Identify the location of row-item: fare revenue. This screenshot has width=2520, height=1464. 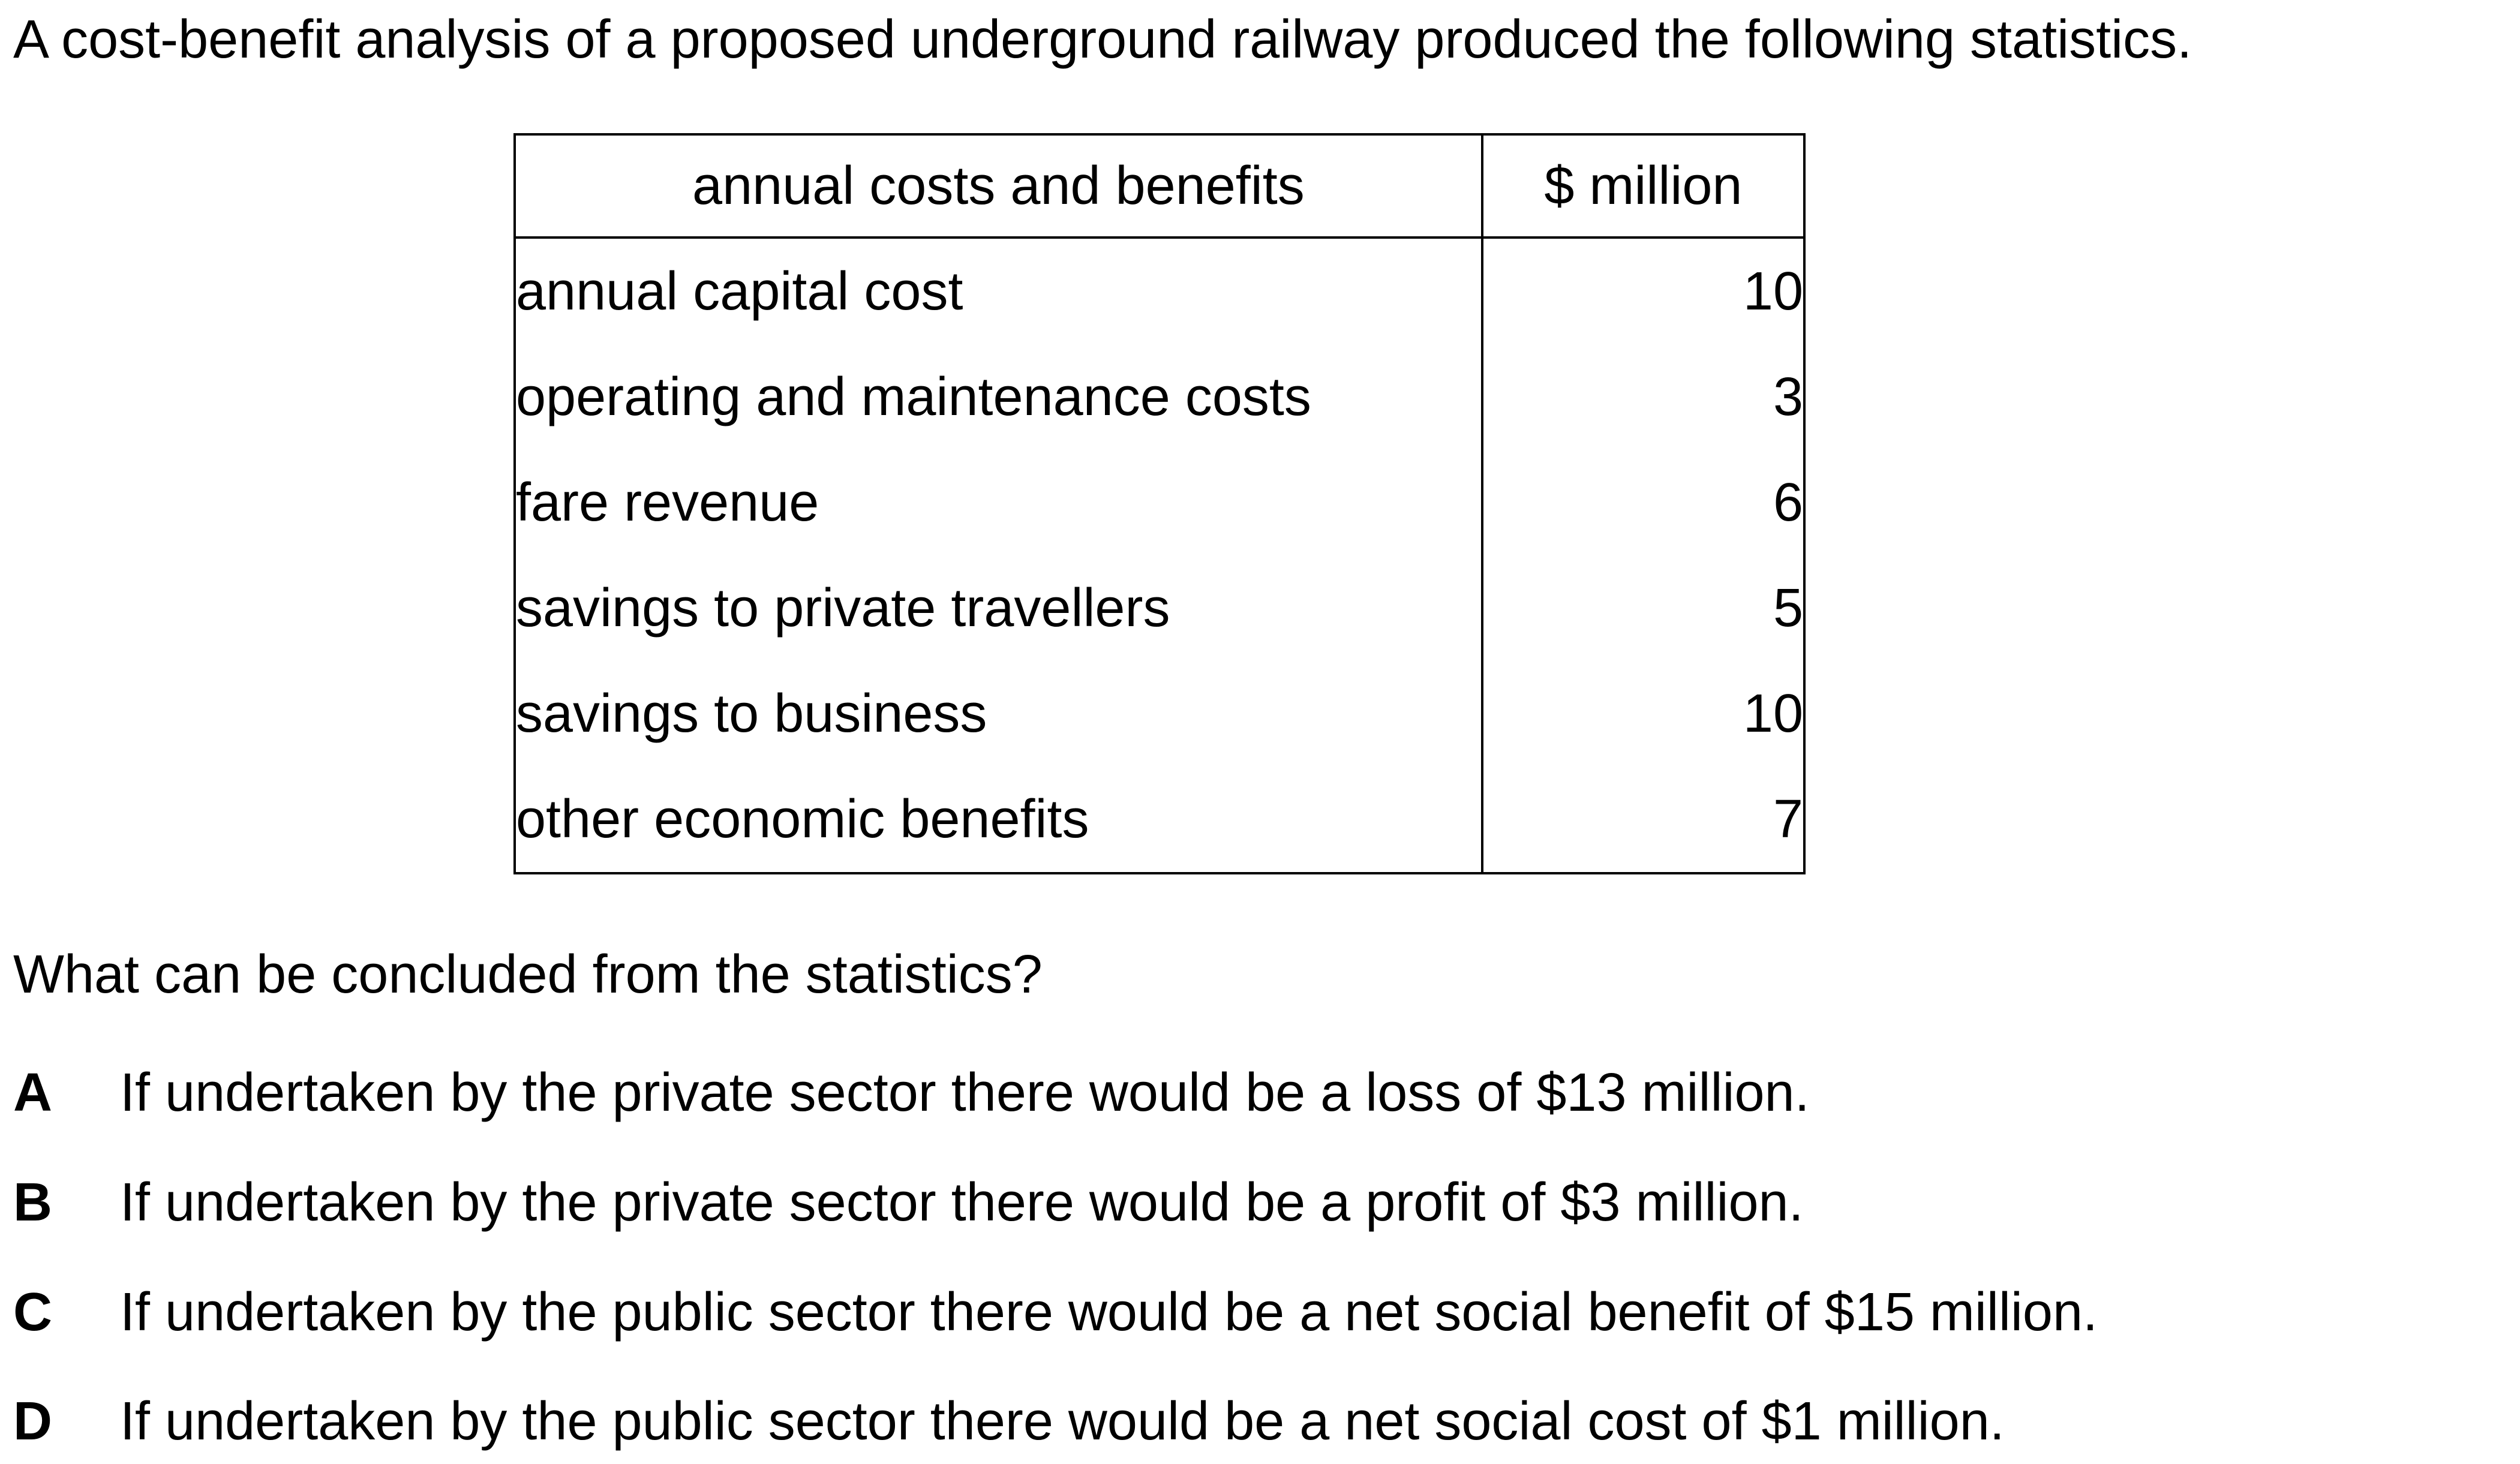
(998, 502).